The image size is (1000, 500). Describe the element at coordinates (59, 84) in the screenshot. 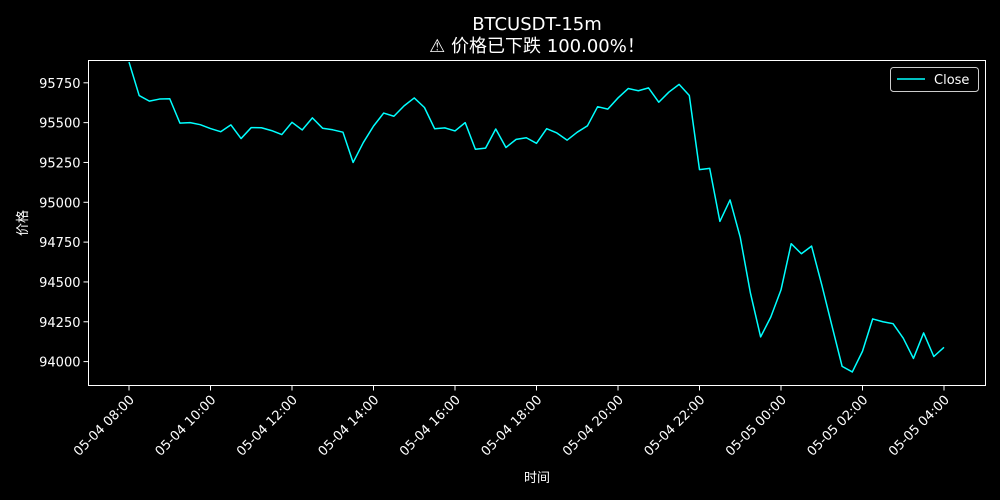

I see `y-tick-label: 95750` at that location.